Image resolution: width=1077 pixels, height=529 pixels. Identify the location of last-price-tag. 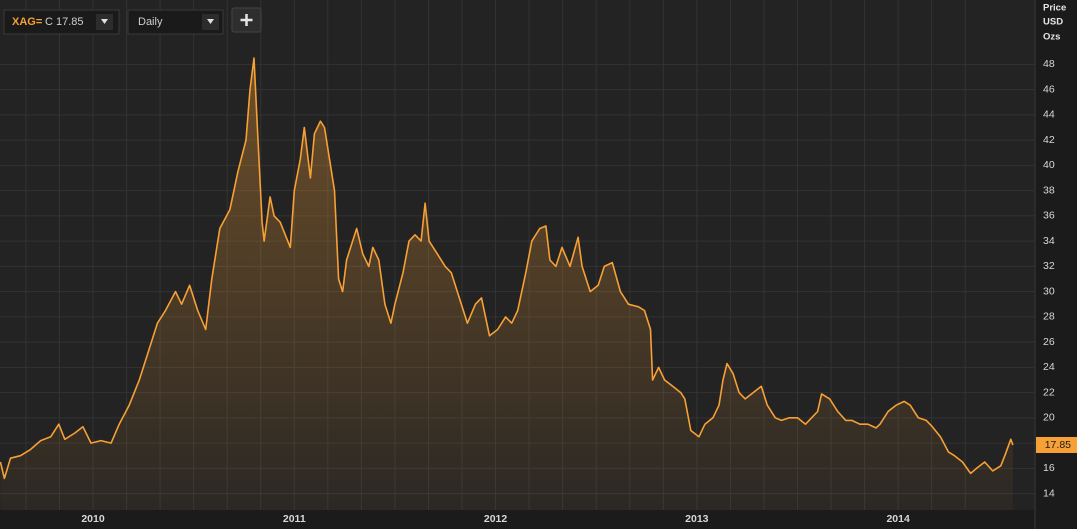
(1056, 444).